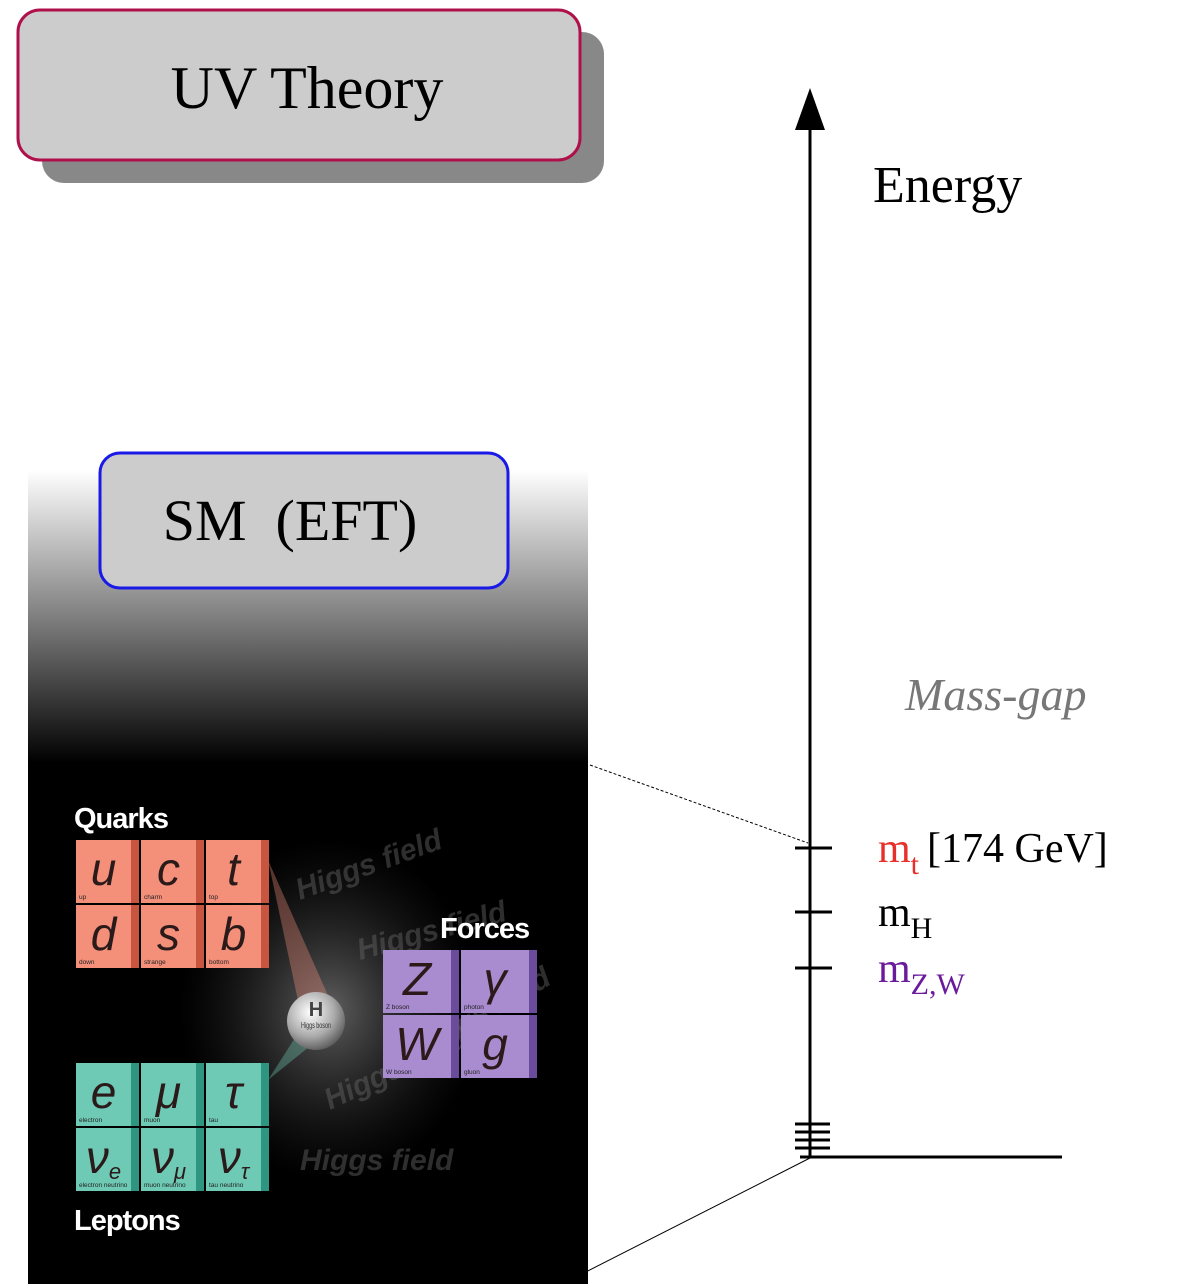 The height and width of the screenshot is (1284, 1182). I want to click on axis-arrow, so click(810, 109).